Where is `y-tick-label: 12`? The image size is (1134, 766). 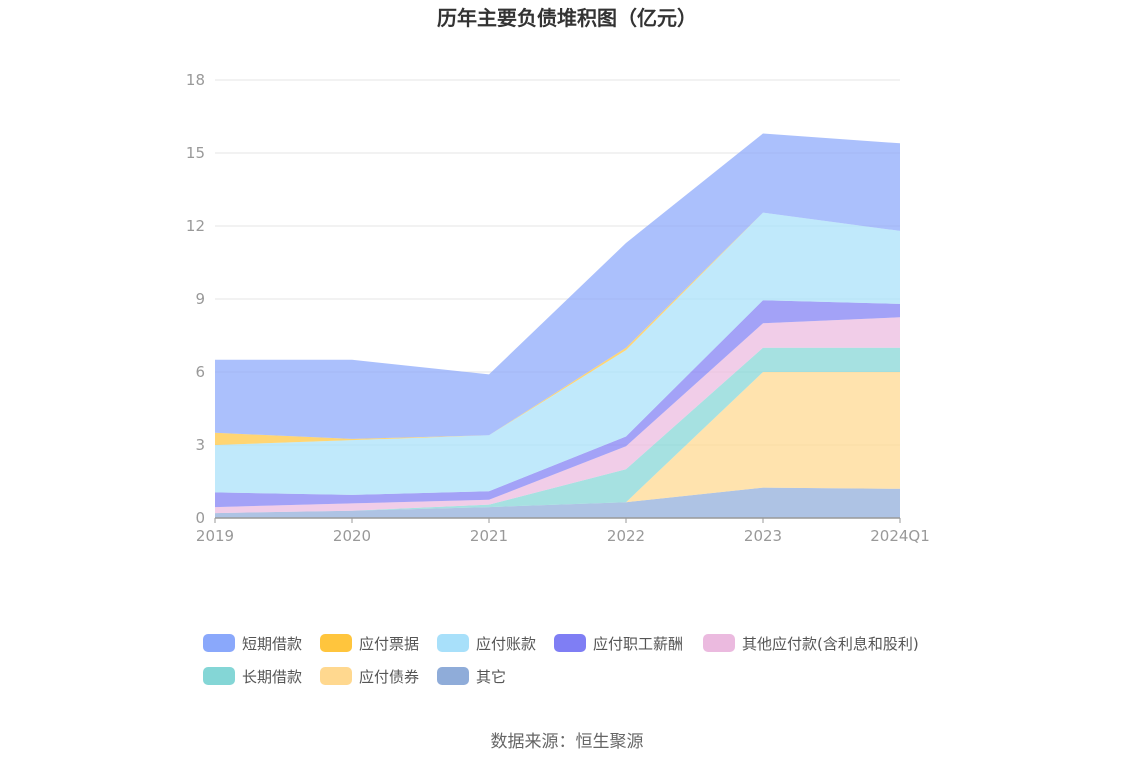
y-tick-label: 12 is located at coordinates (195, 226).